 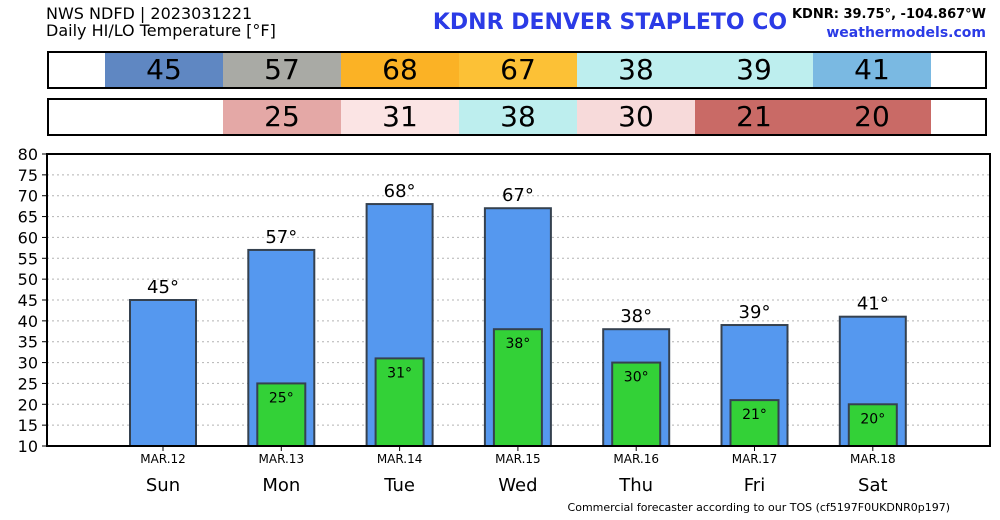 I want to click on x-day-label: Sat, so click(x=873, y=485).